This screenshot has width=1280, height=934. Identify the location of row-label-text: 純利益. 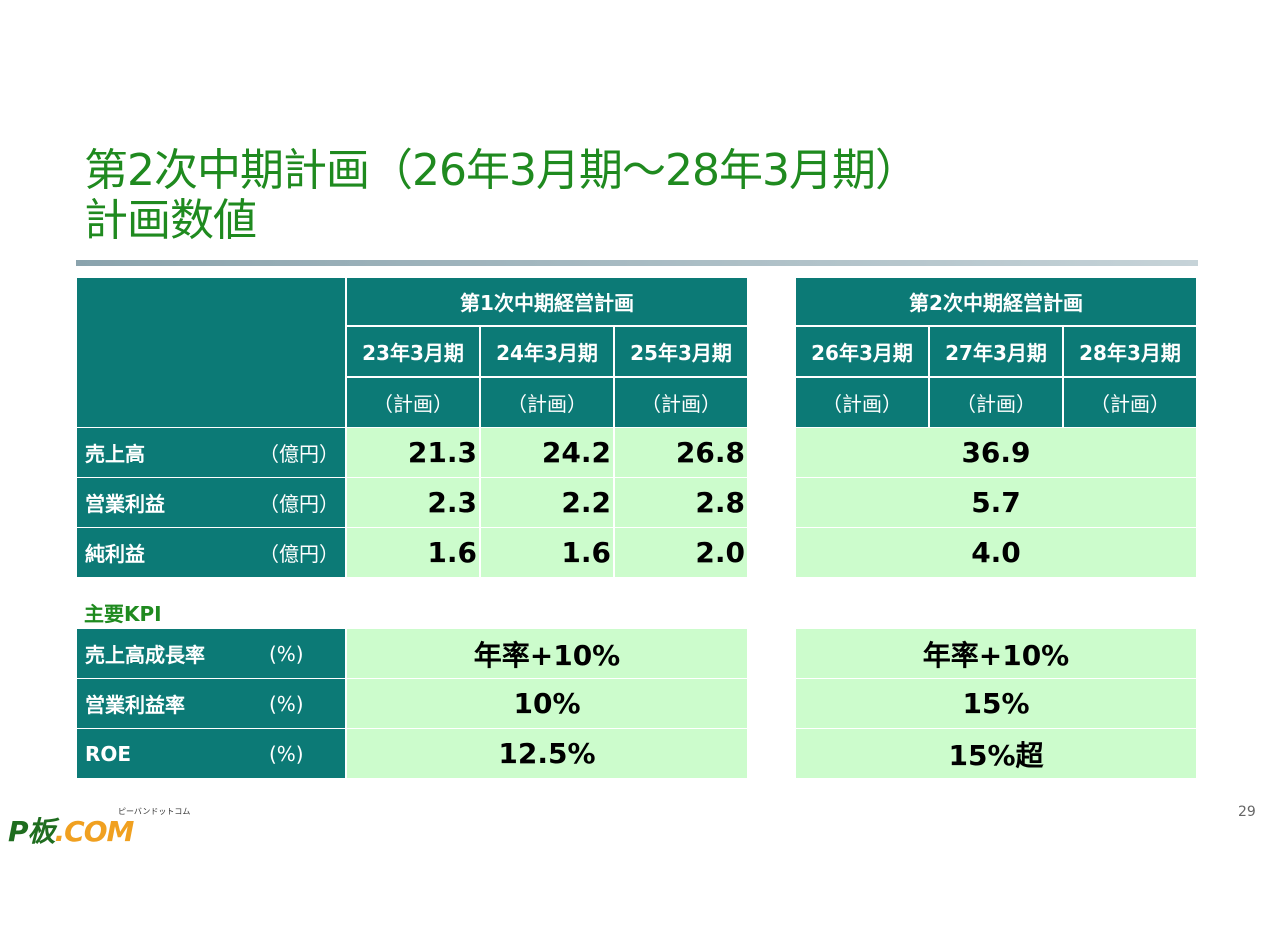
(115, 554).